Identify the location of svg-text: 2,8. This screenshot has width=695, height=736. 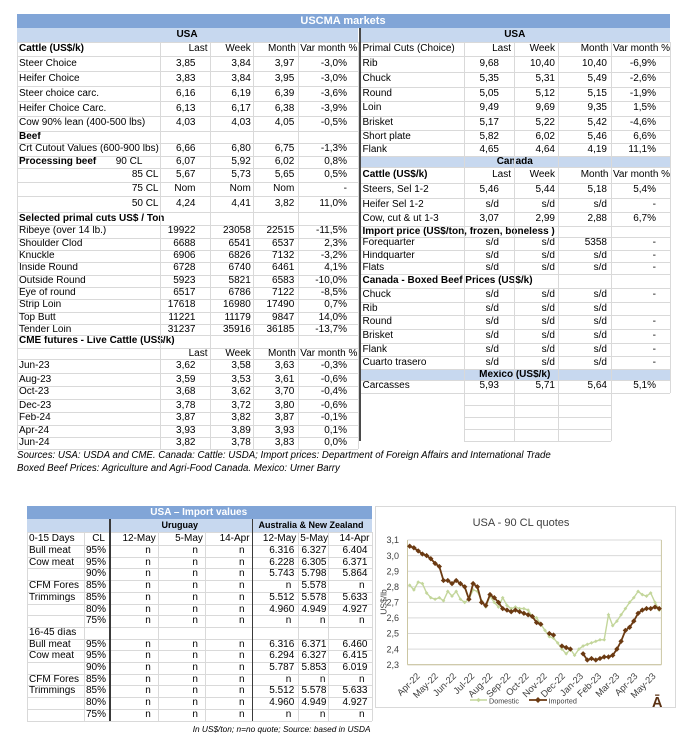
(392, 587).